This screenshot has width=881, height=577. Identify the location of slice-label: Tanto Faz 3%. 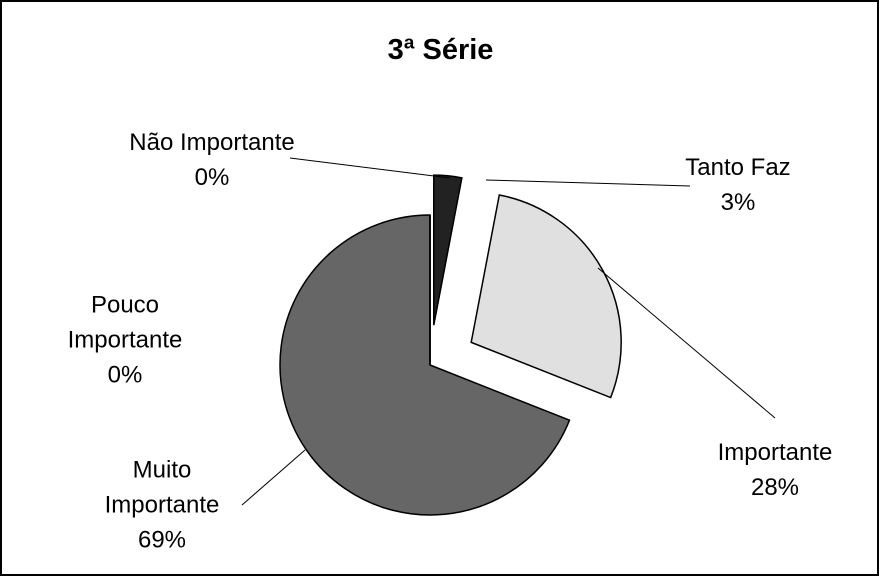
(738, 185).